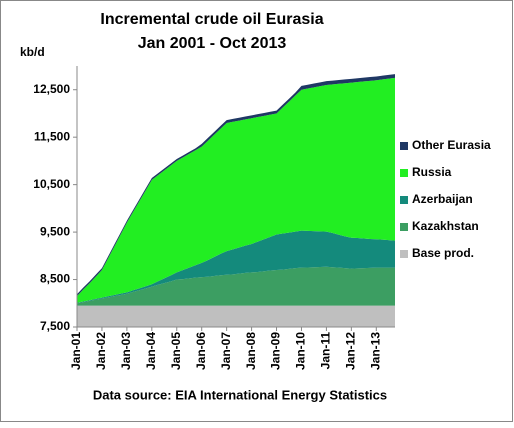 Image resolution: width=514 pixels, height=428 pixels. What do you see at coordinates (55, 326) in the screenshot?
I see `y-tick-label: 7,500` at bounding box center [55, 326].